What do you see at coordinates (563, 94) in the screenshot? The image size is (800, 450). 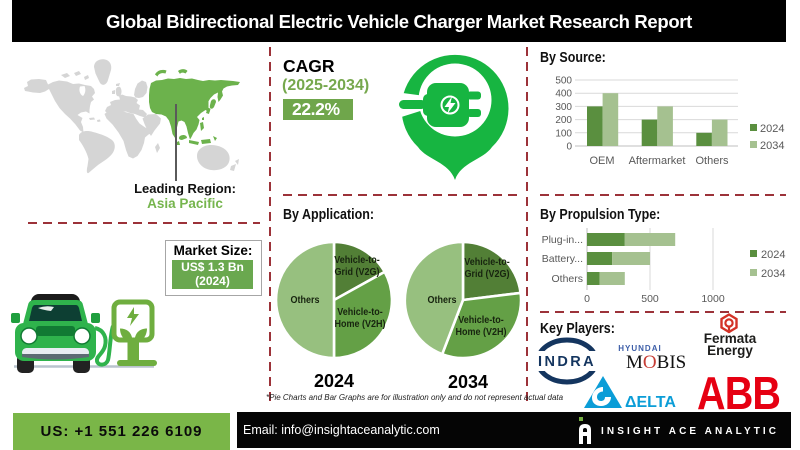 I see `svg-text: 400` at bounding box center [563, 94].